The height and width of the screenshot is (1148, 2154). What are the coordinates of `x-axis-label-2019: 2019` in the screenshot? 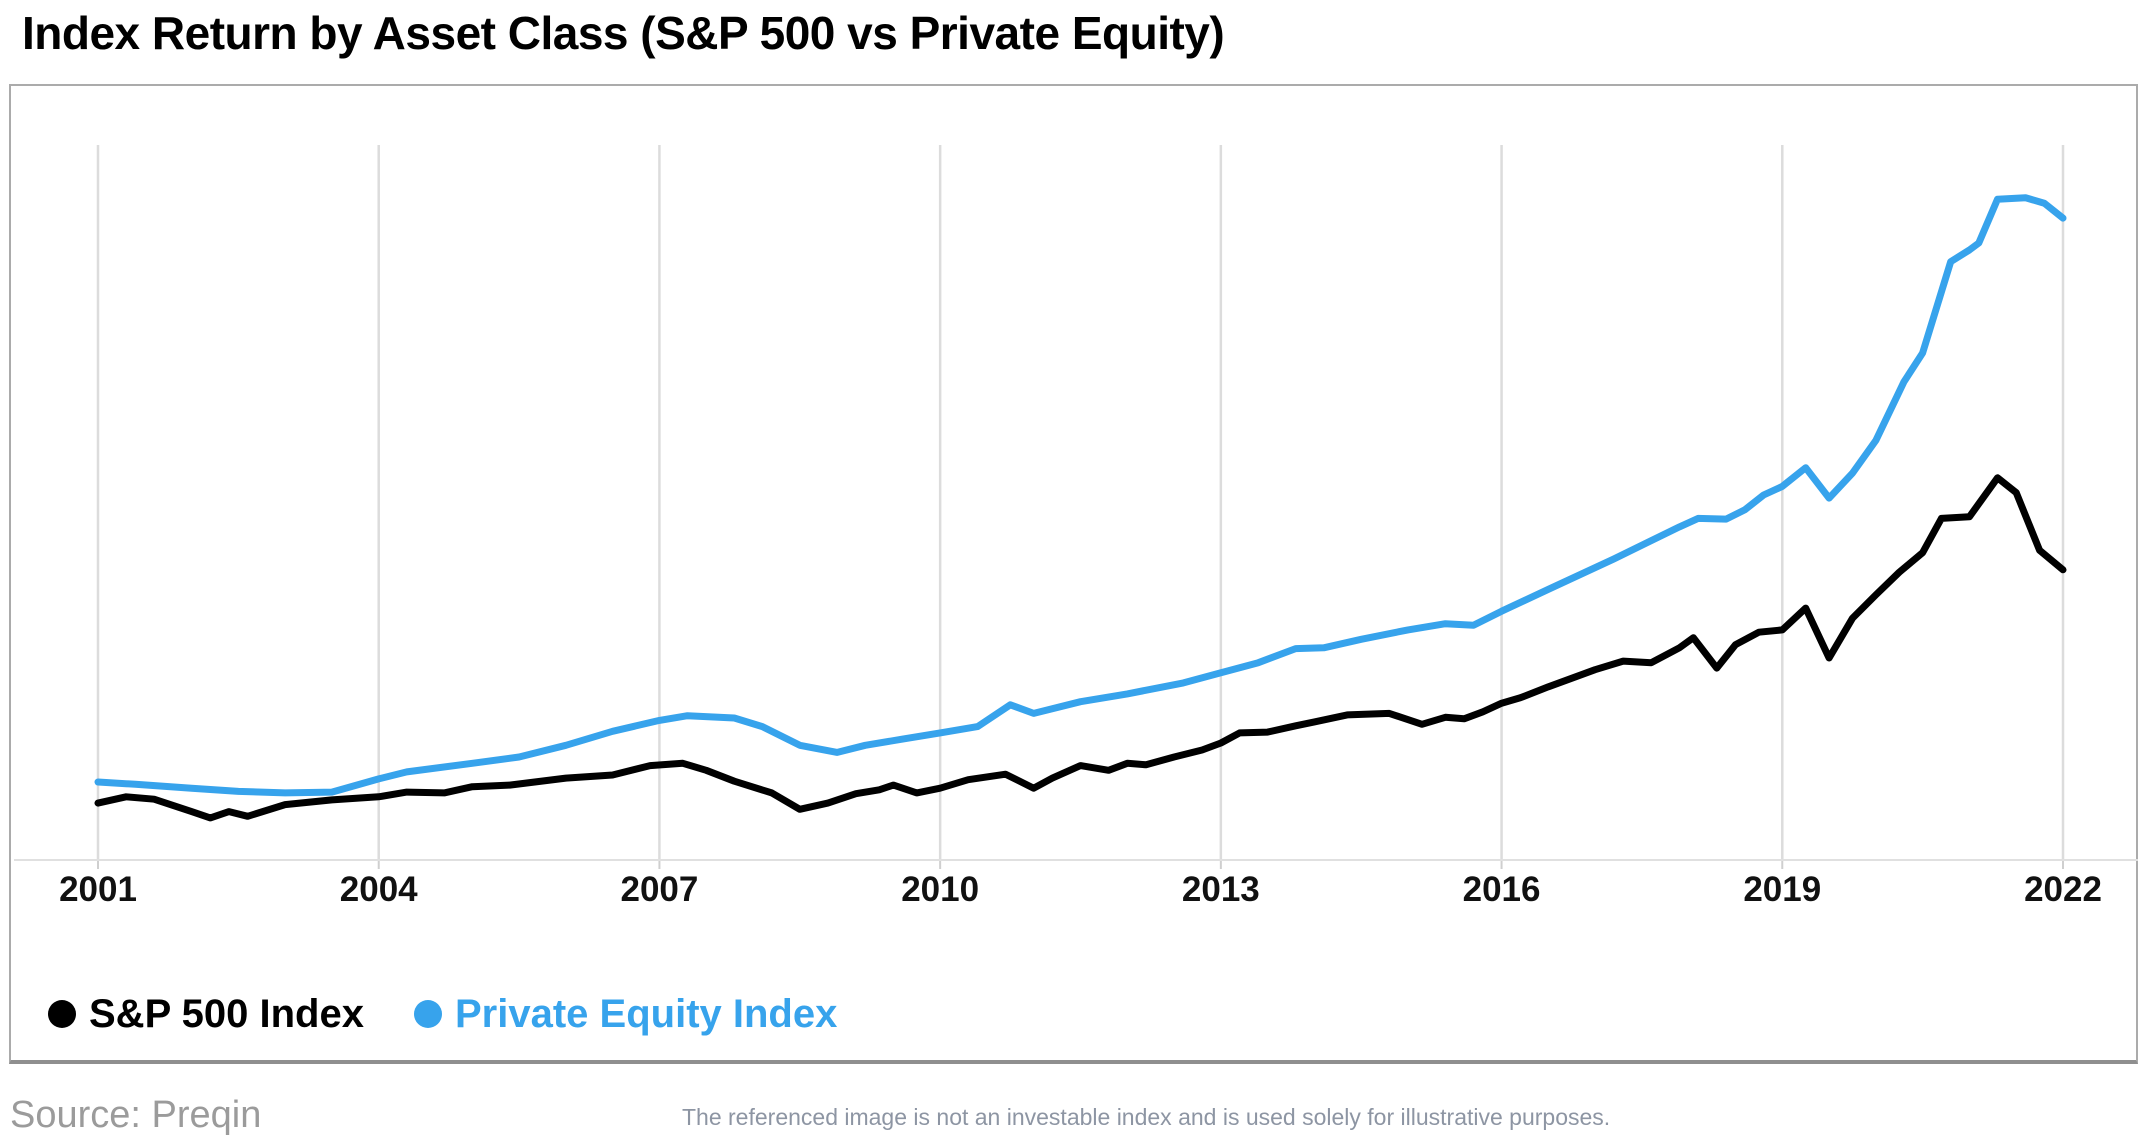 It's located at (1782, 889).